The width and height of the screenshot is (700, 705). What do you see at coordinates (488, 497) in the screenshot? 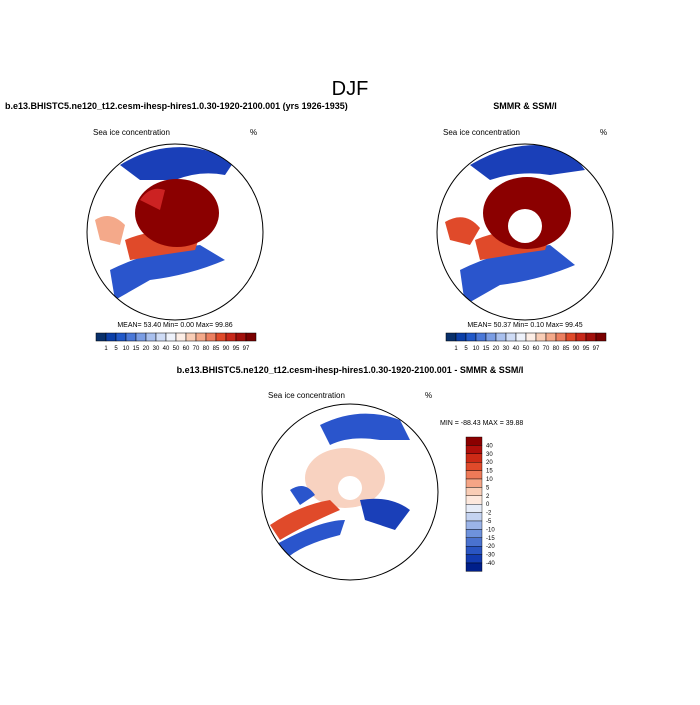
I see `colorbar-label: 2` at bounding box center [488, 497].